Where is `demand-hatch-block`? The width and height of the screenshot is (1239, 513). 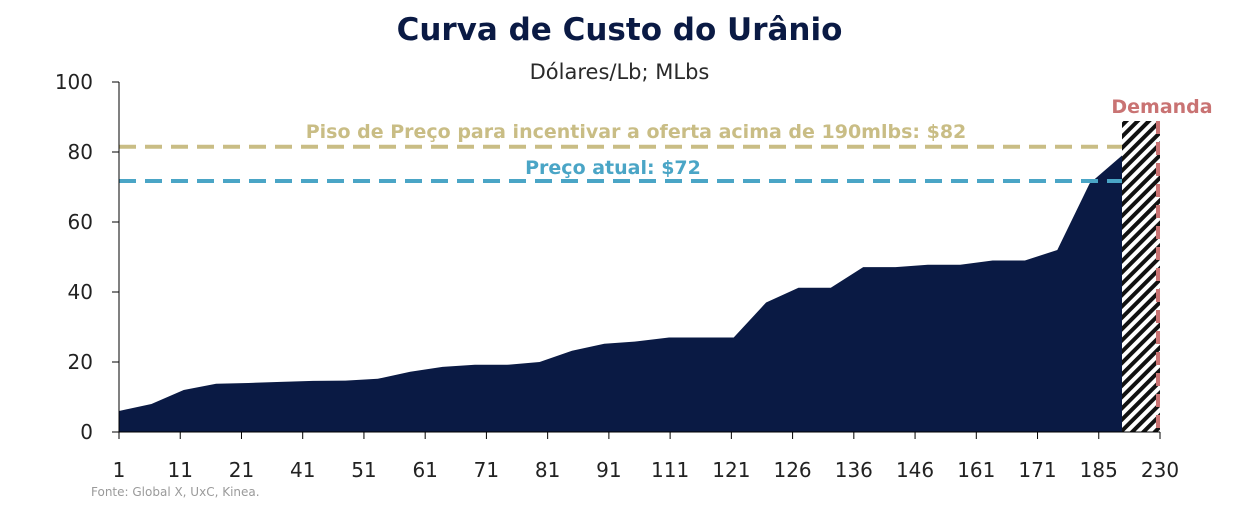
demand-hatch-block is located at coordinates (1141, 276).